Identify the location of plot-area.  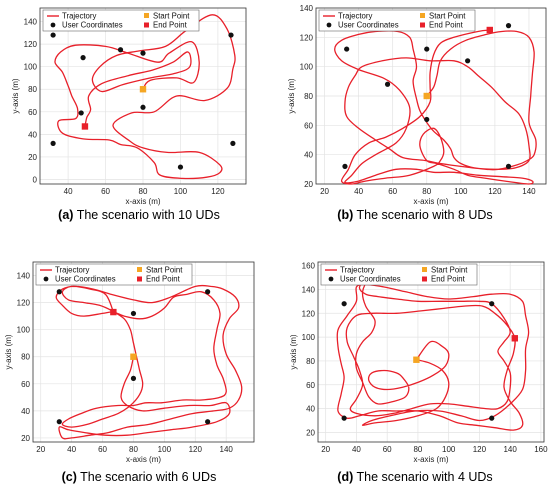
(143, 352).